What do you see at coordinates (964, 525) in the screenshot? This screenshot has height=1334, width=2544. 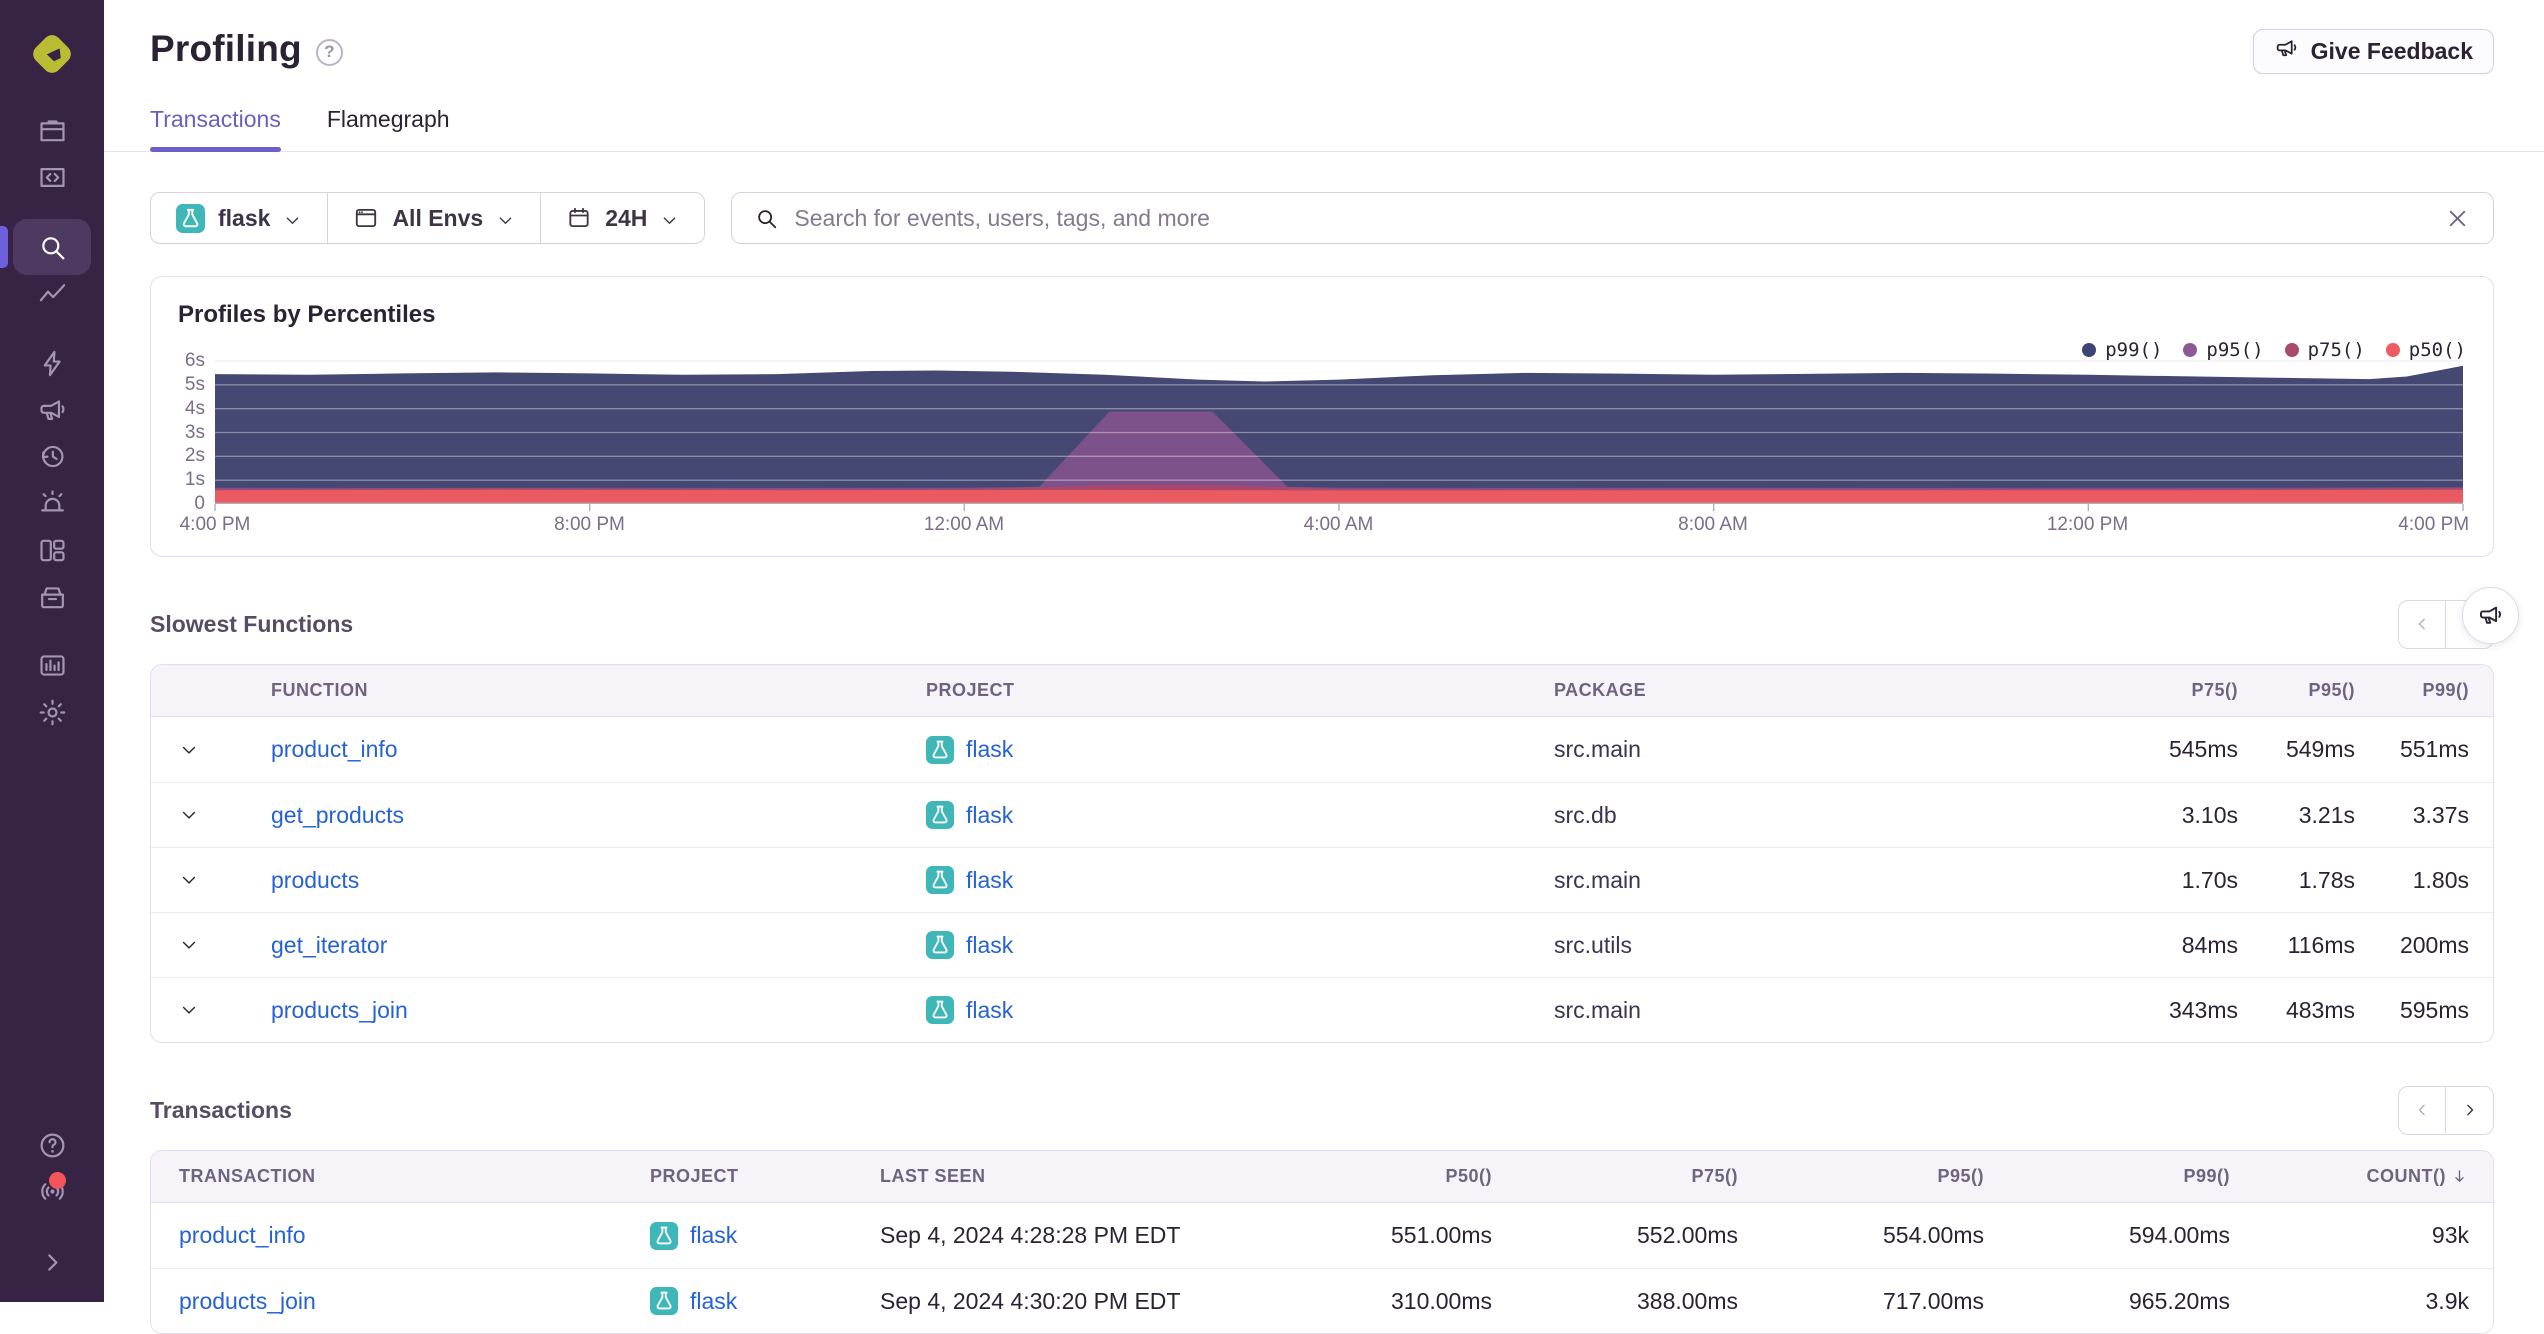 I see `x-axis-tick-label: 12:00 AM` at bounding box center [964, 525].